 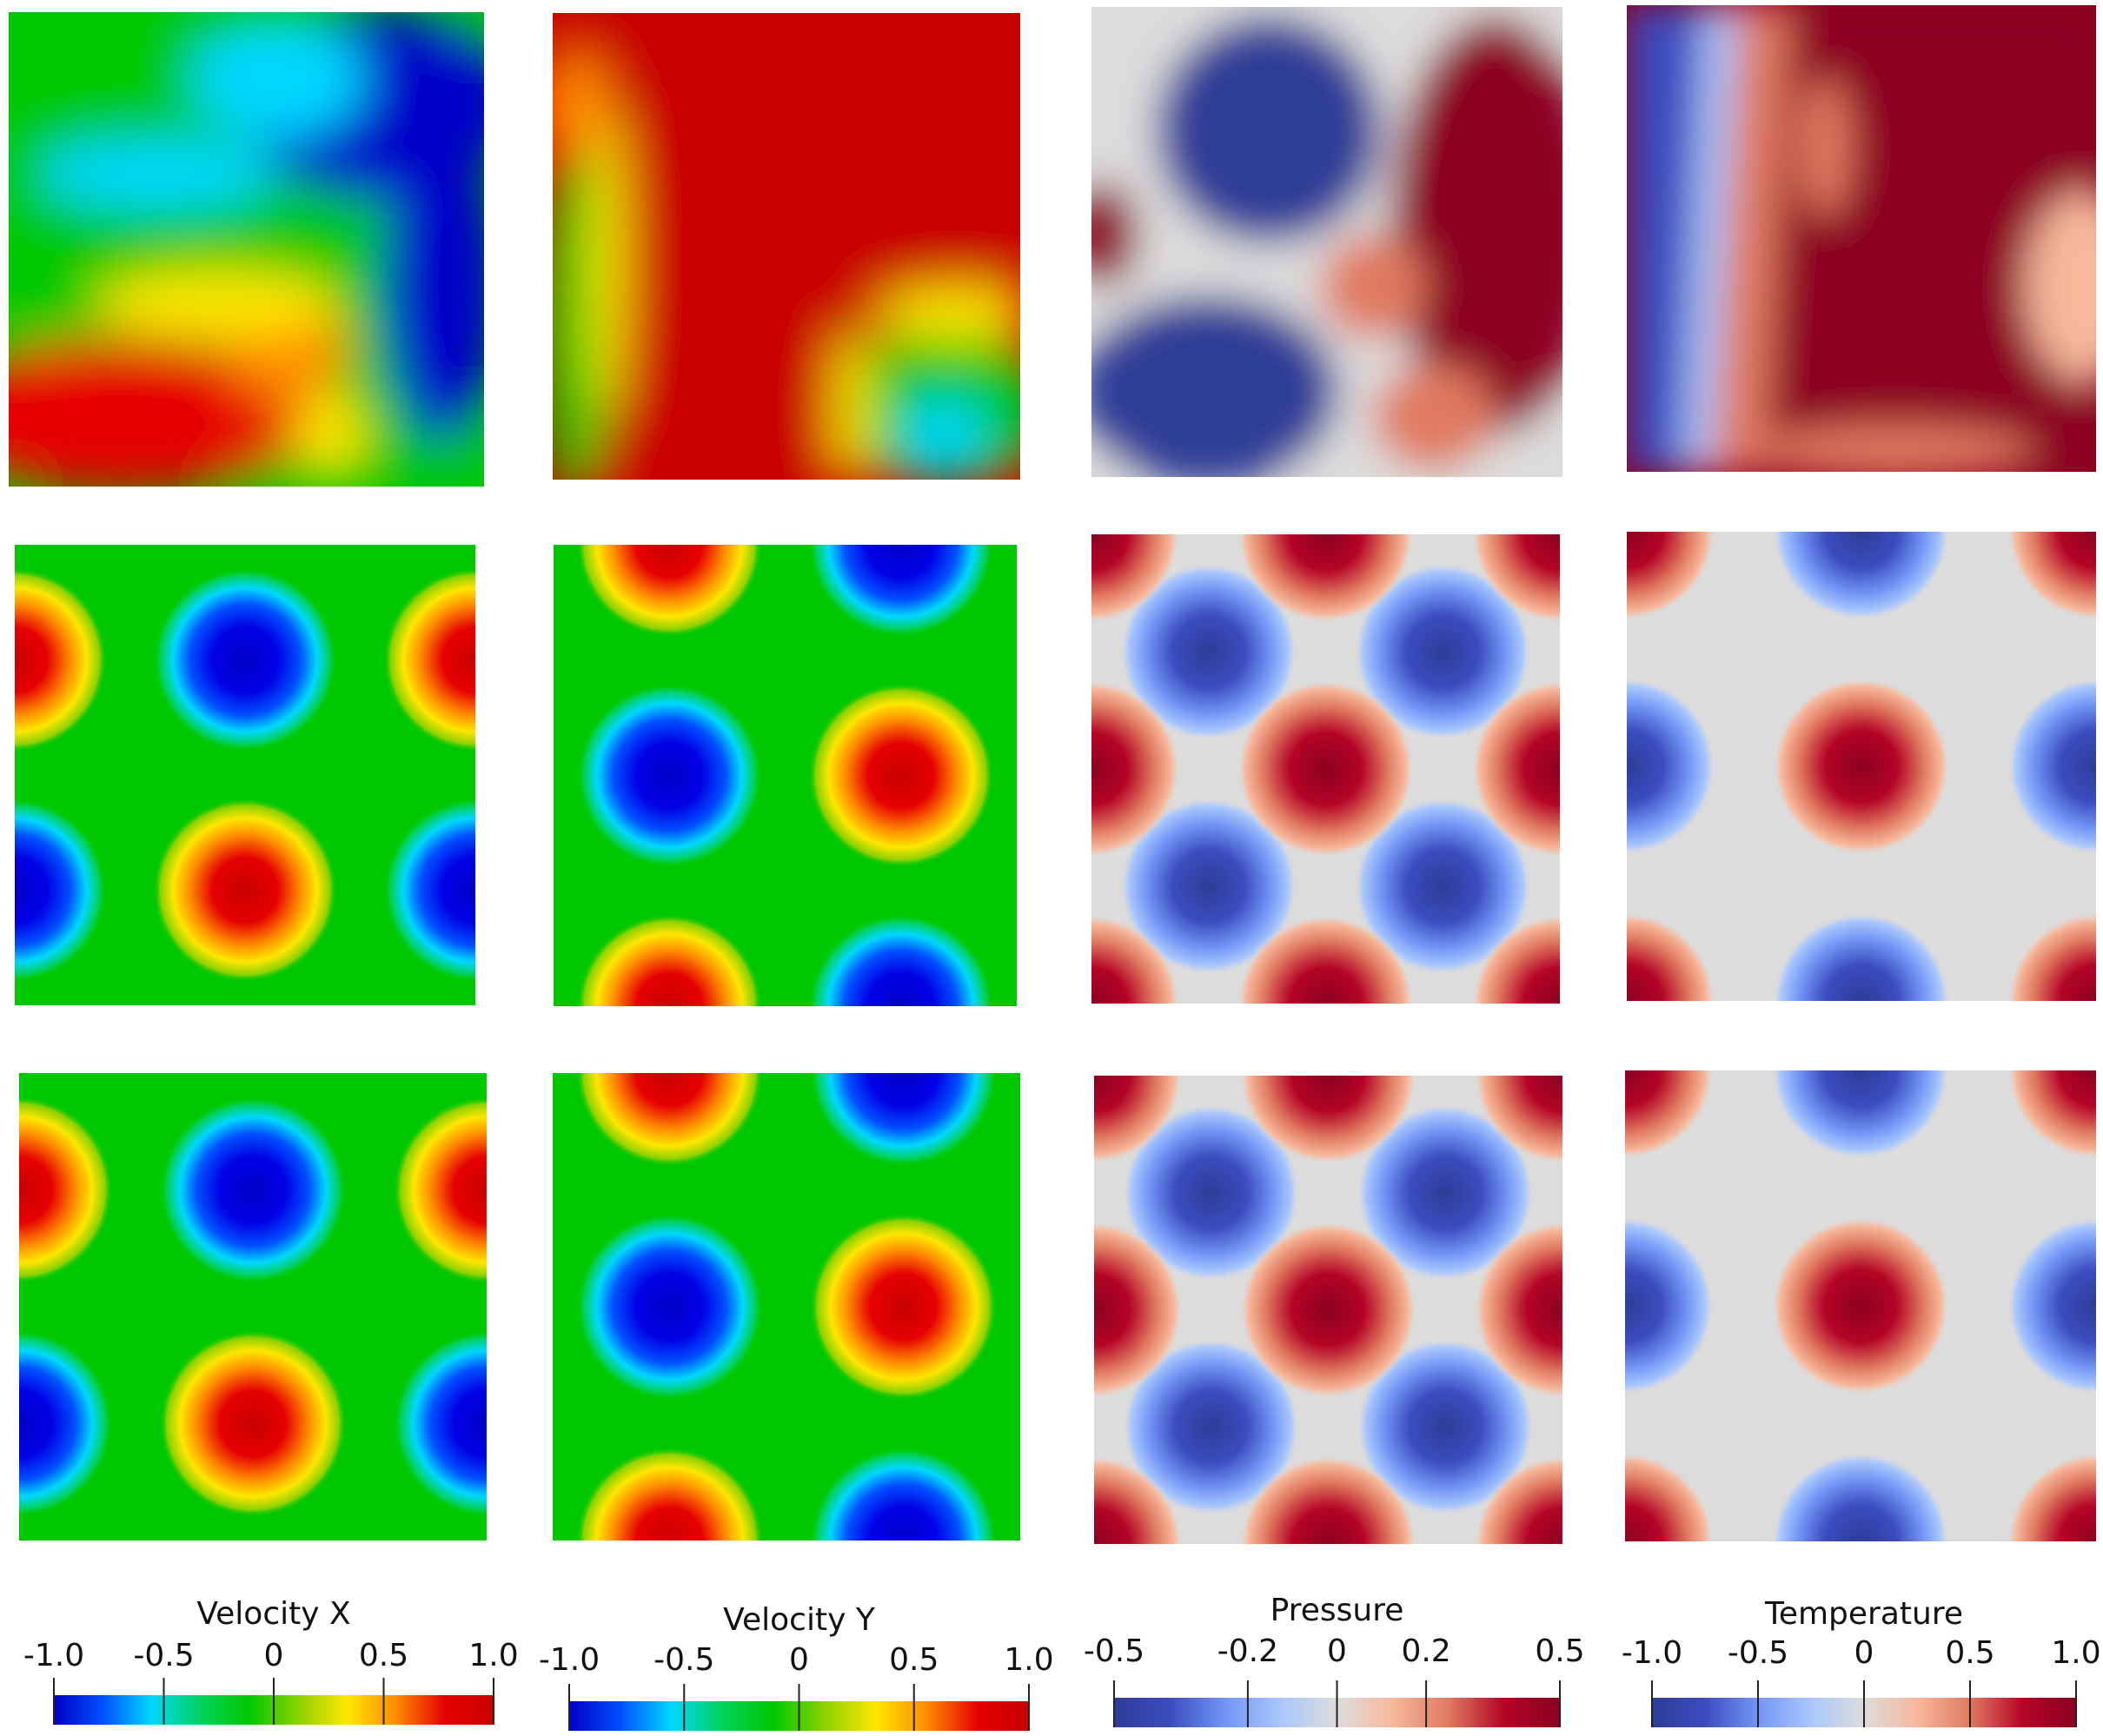 I want to click on velocity-x-panel-row3, so click(x=253, y=1307).